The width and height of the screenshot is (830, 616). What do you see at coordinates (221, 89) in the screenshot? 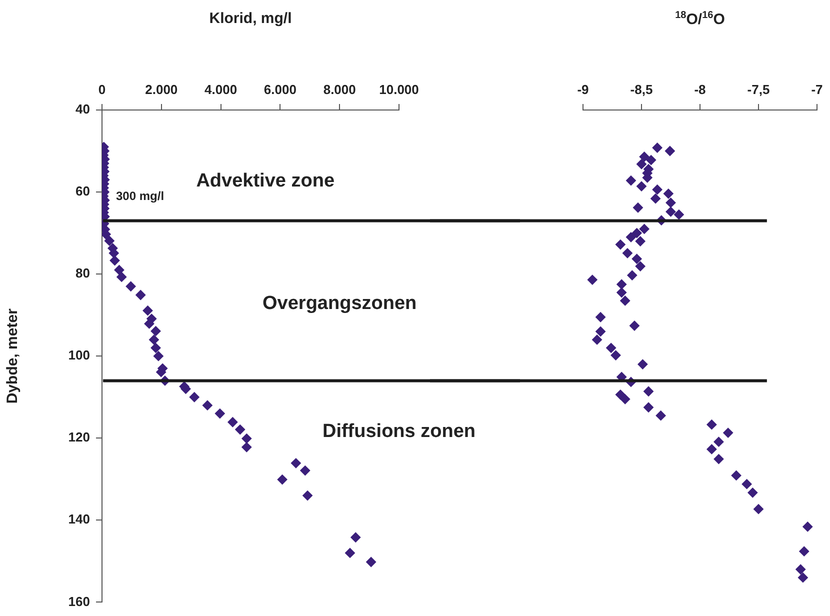
I see `x-tick-label: 4.000` at bounding box center [221, 89].